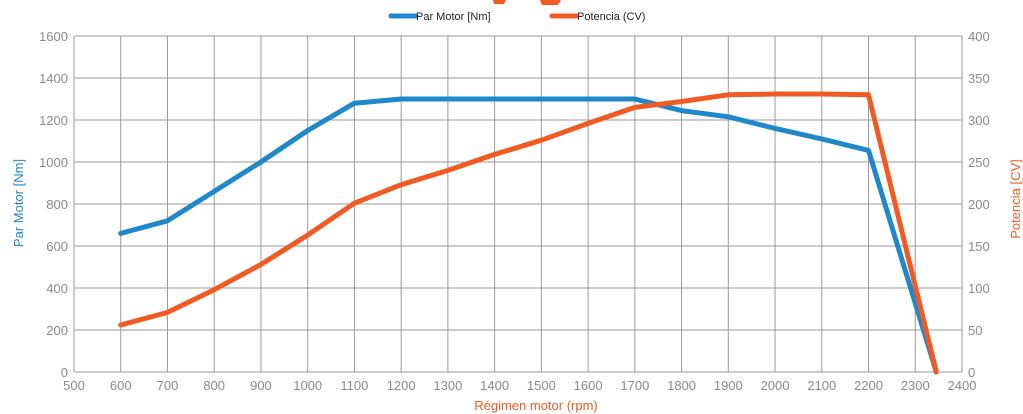 Image resolution: width=1023 pixels, height=414 pixels. I want to click on x-tick-label: 900, so click(261, 385).